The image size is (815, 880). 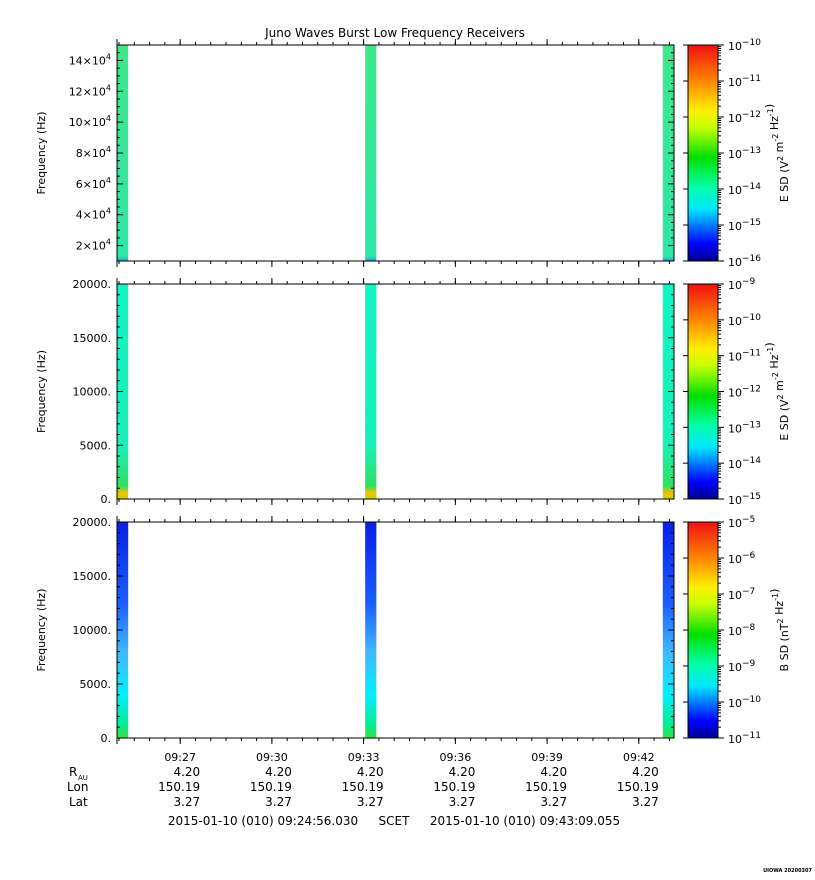 What do you see at coordinates (263, 821) in the screenshot?
I see `time-start: 2015-01-10 (010) 09:24:56.030` at bounding box center [263, 821].